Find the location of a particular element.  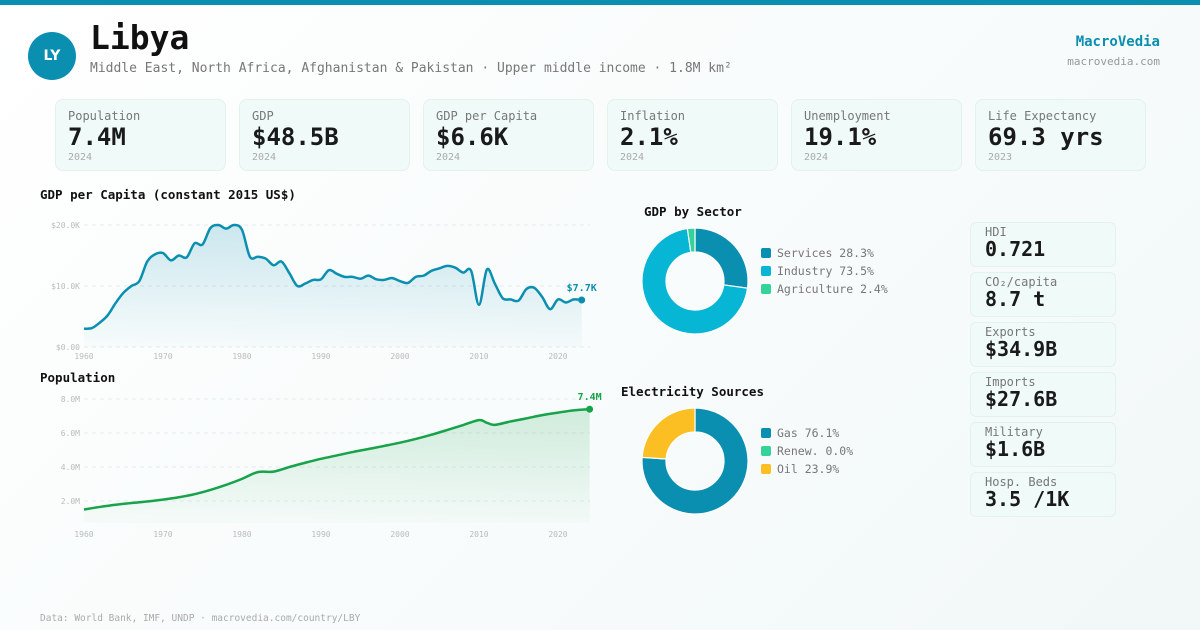

y-tick-label: $20.0K is located at coordinates (65, 225).